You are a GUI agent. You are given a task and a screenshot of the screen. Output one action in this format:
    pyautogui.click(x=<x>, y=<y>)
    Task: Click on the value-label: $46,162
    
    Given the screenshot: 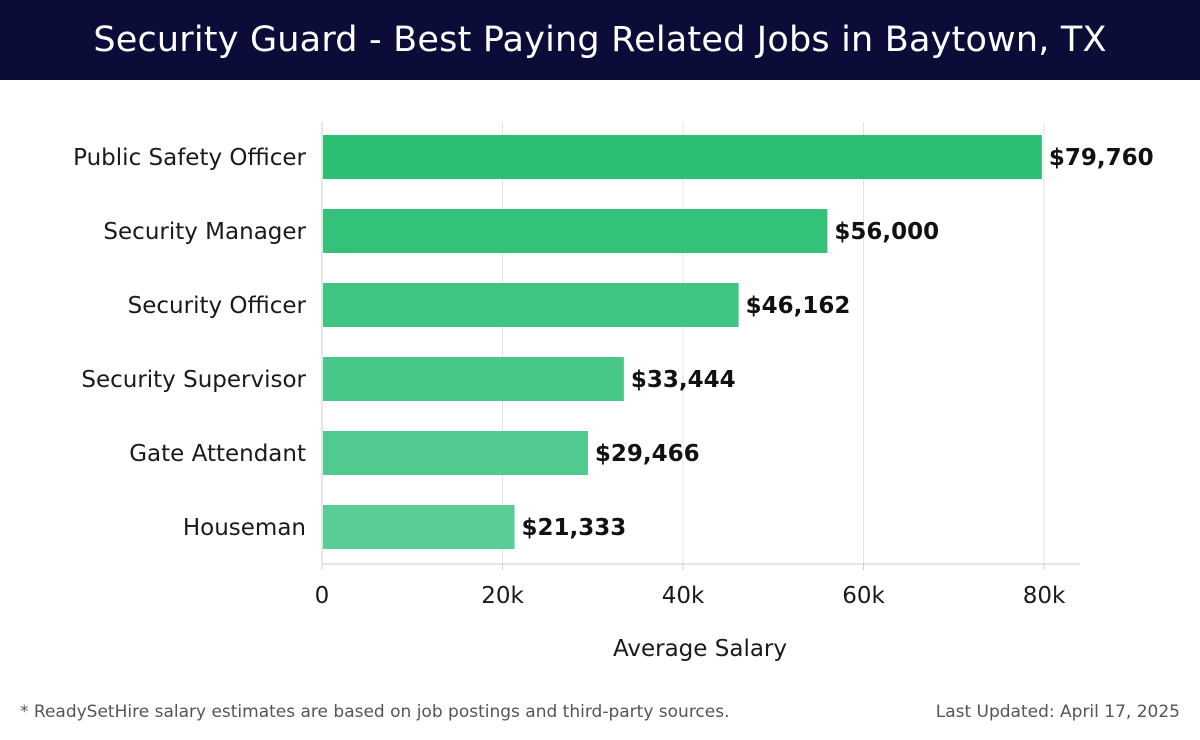 What is the action you would take?
    pyautogui.click(x=798, y=306)
    